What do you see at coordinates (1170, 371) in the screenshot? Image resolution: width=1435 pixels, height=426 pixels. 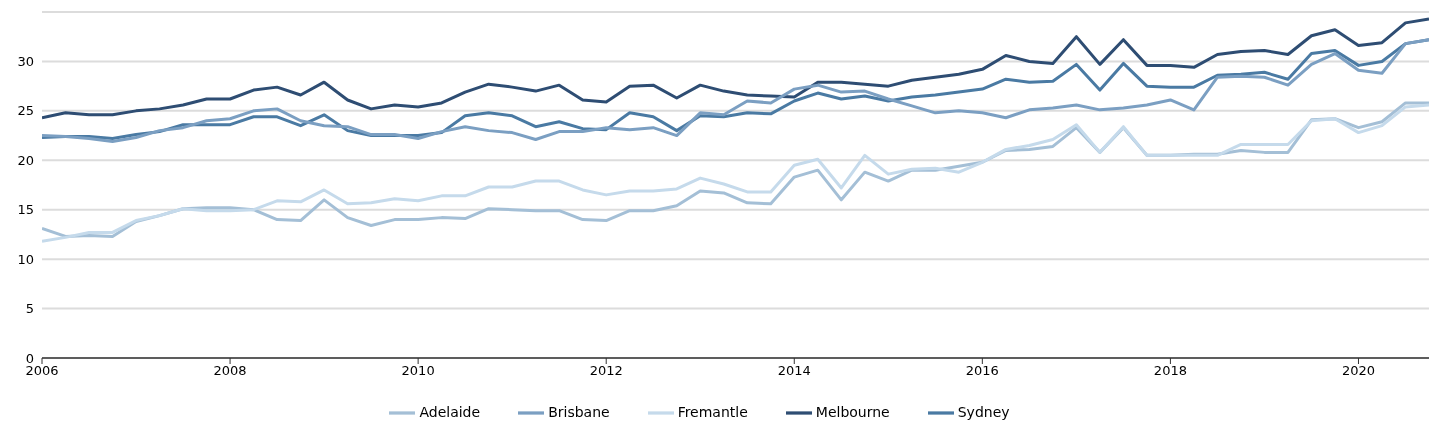 I see `x-tick-label: 2018` at bounding box center [1170, 371].